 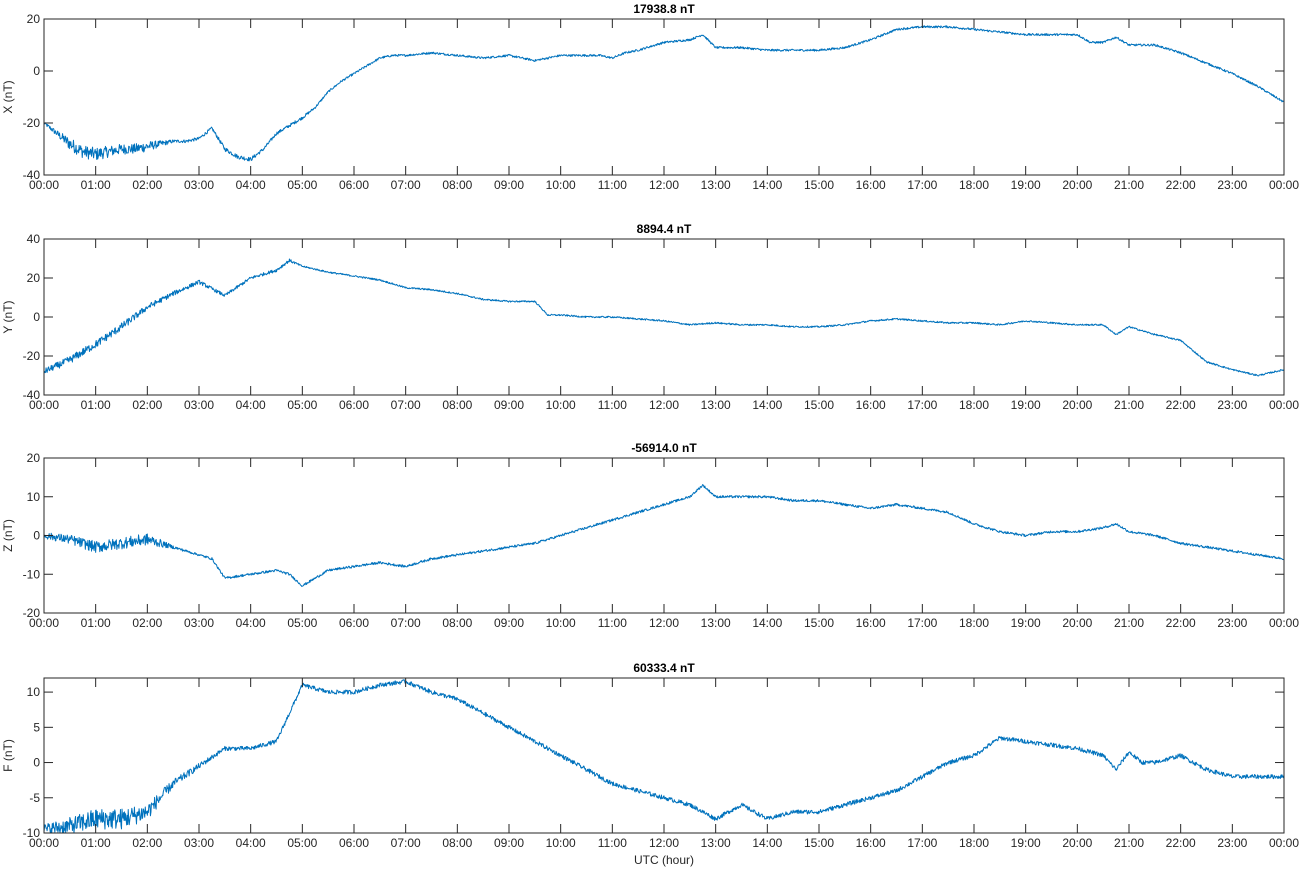 I want to click on y-tick-label: 5, so click(x=36, y=727).